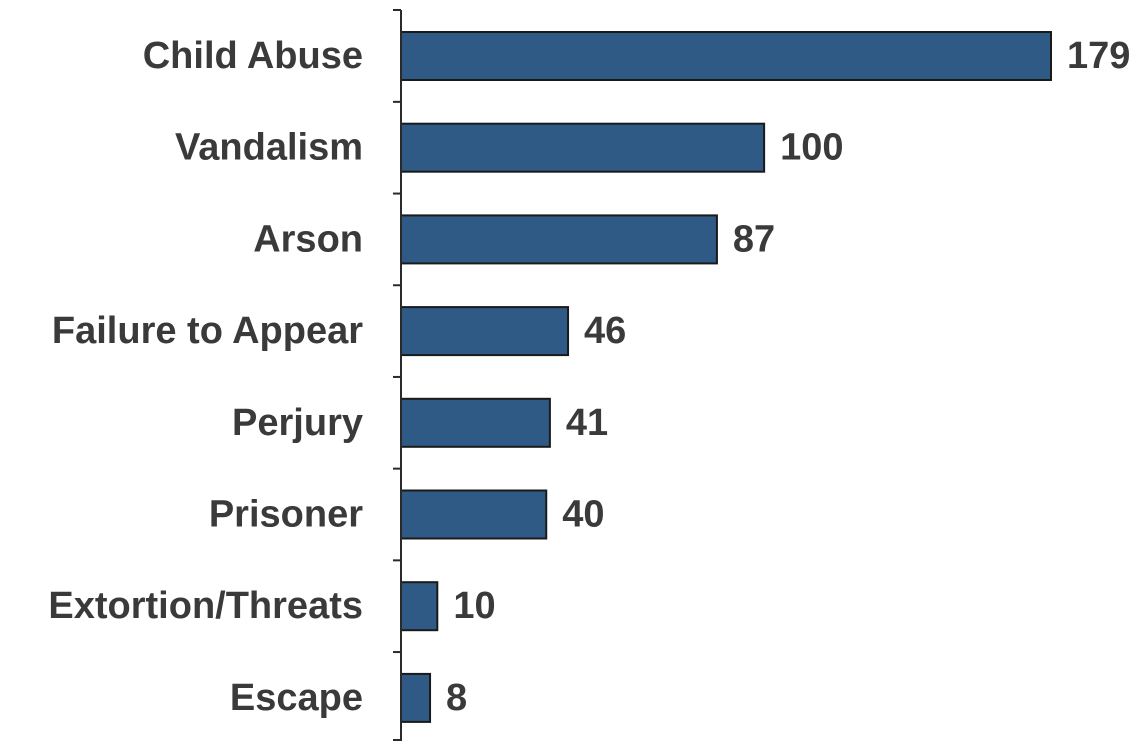  I want to click on bar-extortion-threats, so click(419, 606).